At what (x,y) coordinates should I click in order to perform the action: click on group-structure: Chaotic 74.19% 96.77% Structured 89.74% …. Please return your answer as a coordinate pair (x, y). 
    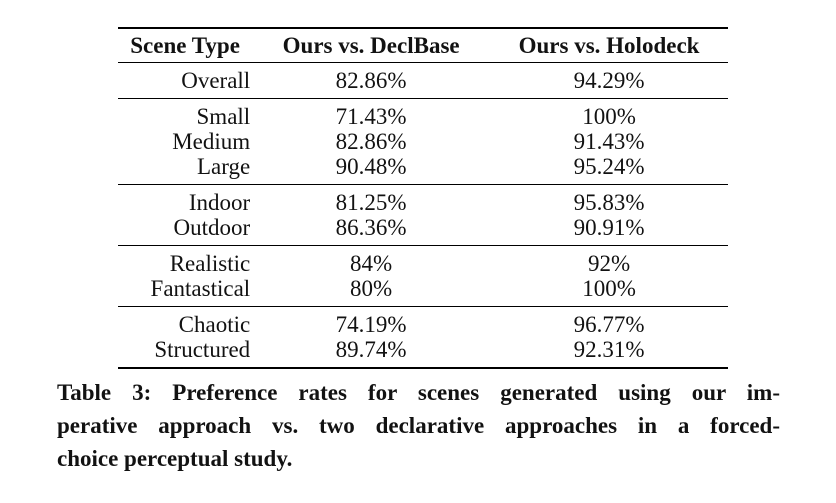
    Looking at the image, I should click on (423, 338).